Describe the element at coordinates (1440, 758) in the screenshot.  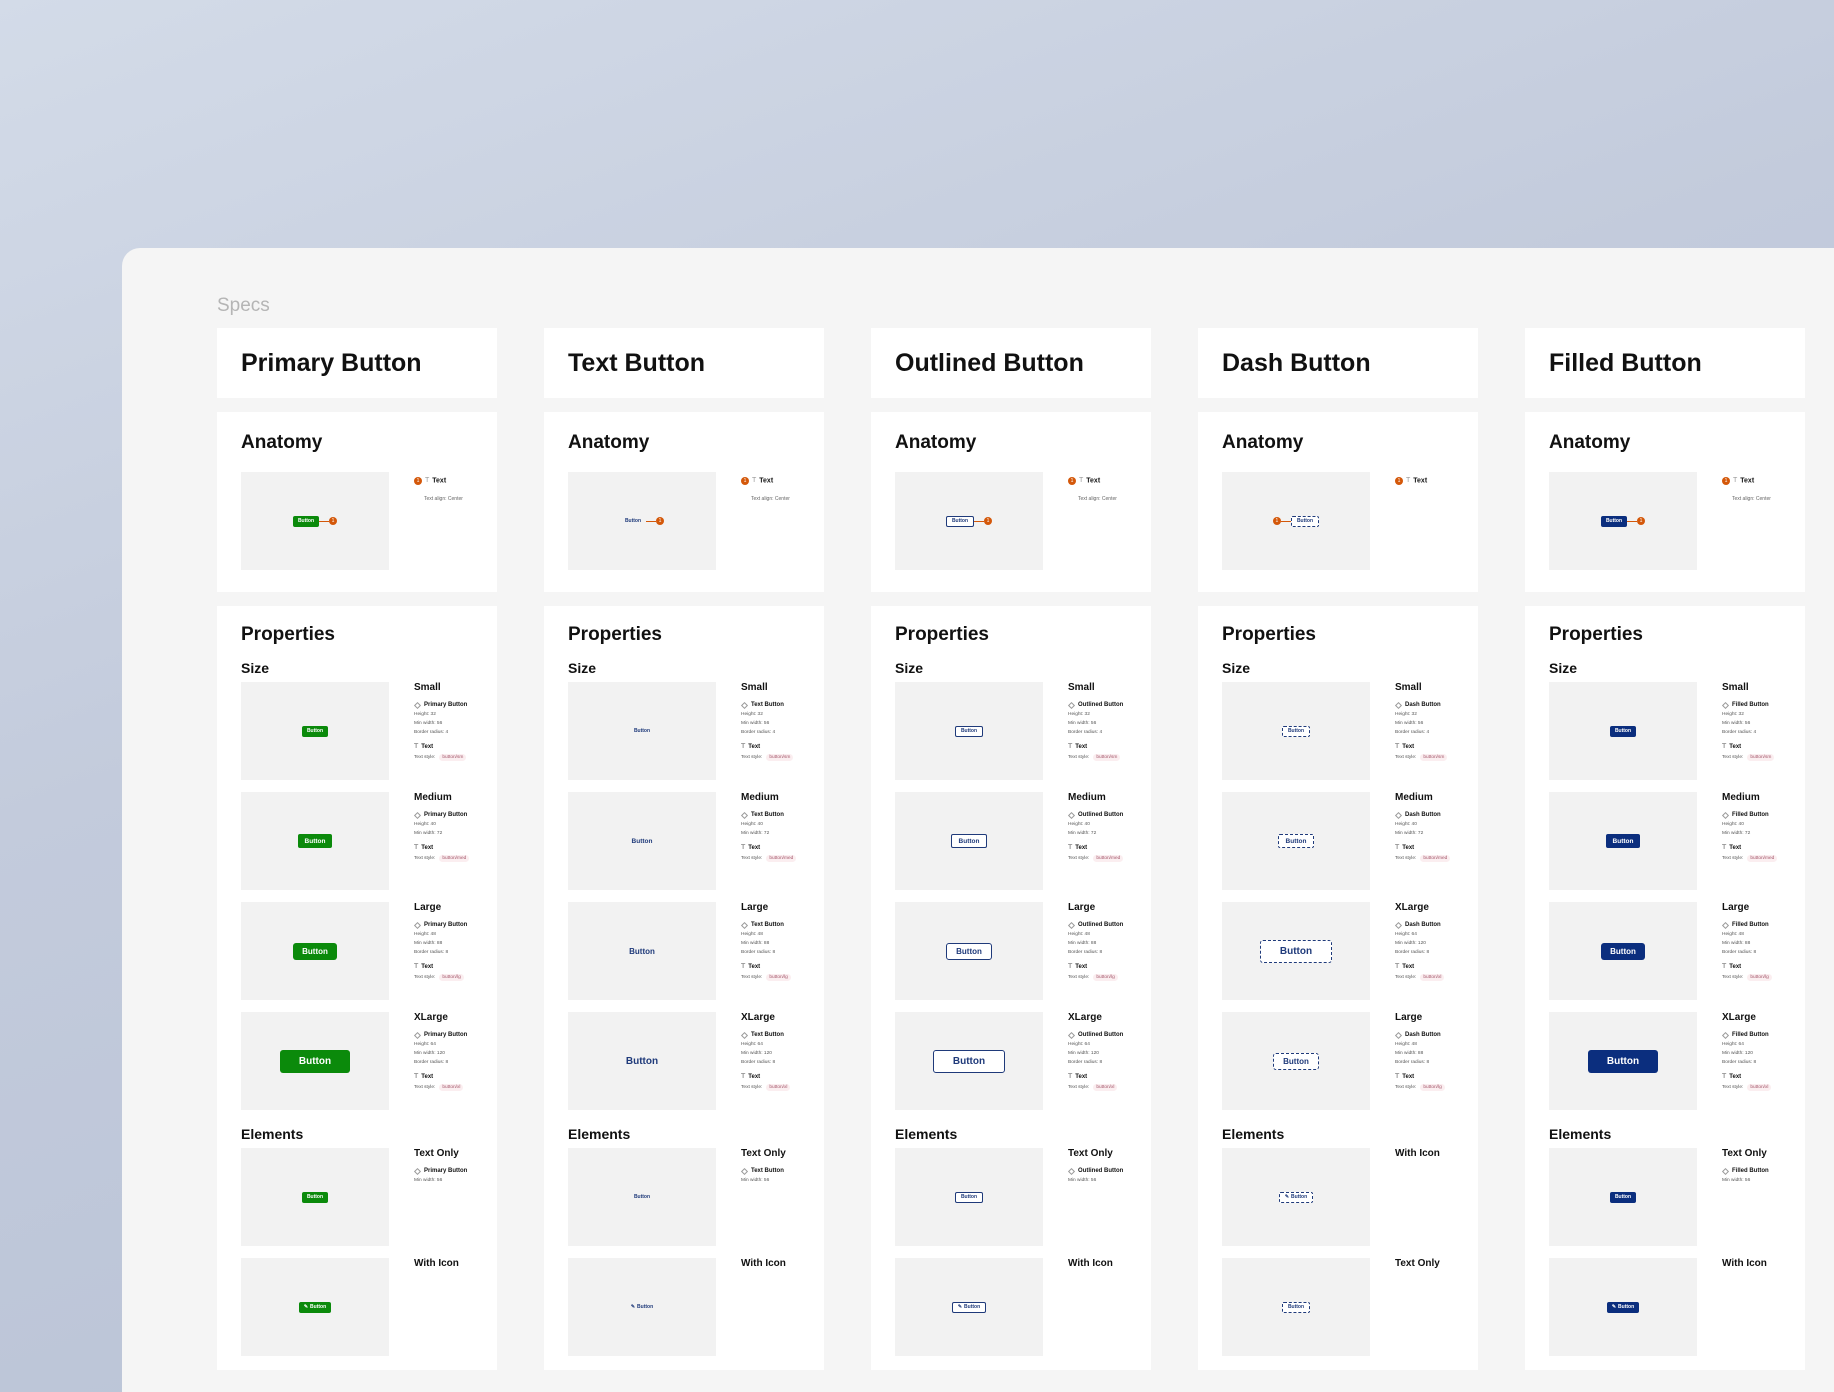
I see `text-style: Text style: button/sm` at that location.